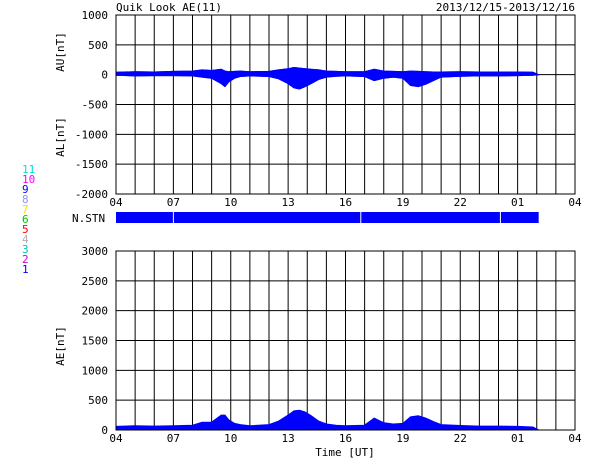  Describe the element at coordinates (505, 7) in the screenshot. I see `date-range-label: 2013/12/15-2013/12/16` at that location.